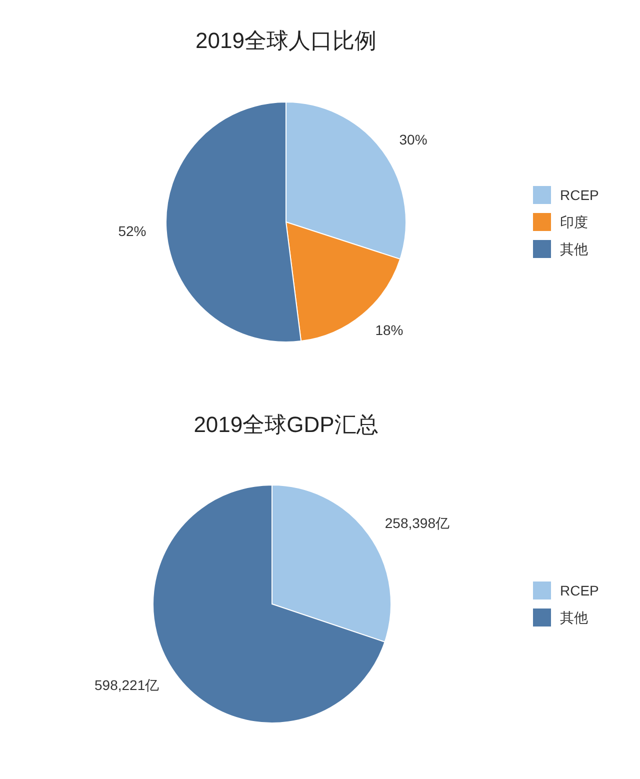  What do you see at coordinates (286, 40) in the screenshot?
I see `chart-title: 2019全球人口比例` at bounding box center [286, 40].